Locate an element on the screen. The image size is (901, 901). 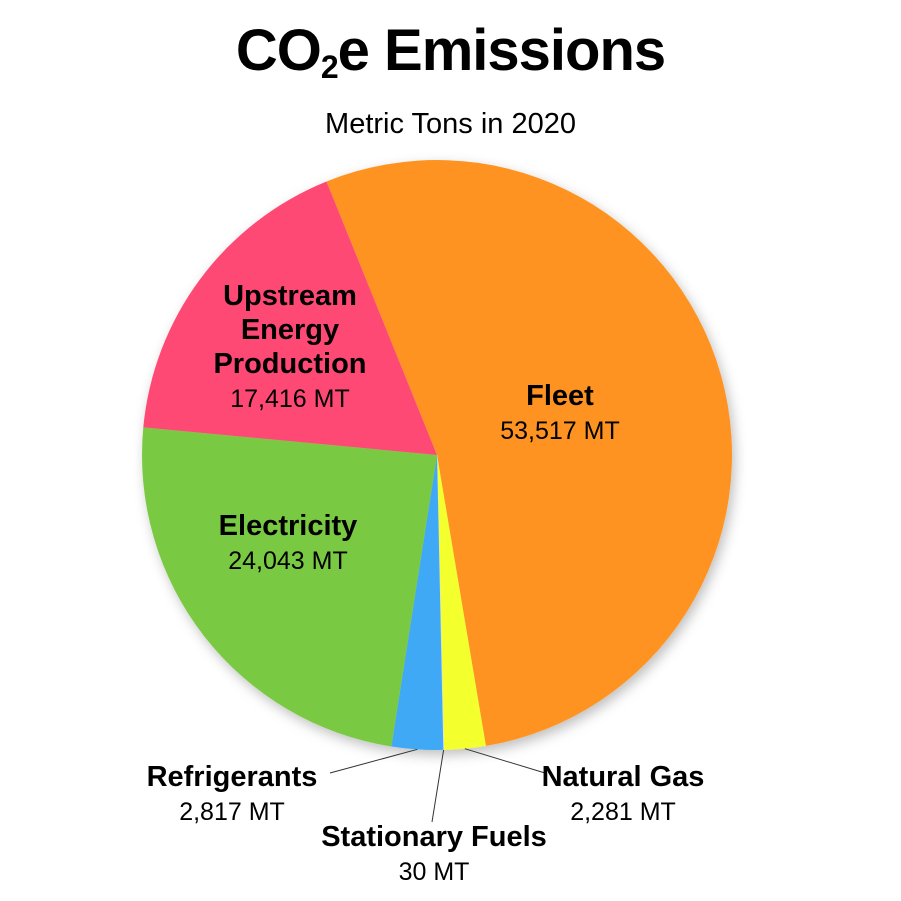
slice-label-stationary-fuels: Stationary Fuels is located at coordinates (434, 837).